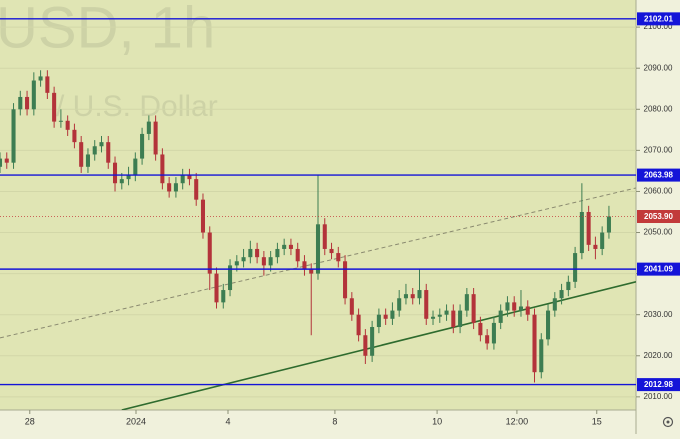  What do you see at coordinates (517, 421) in the screenshot?
I see `x-tick-label: 12:00` at bounding box center [517, 421].